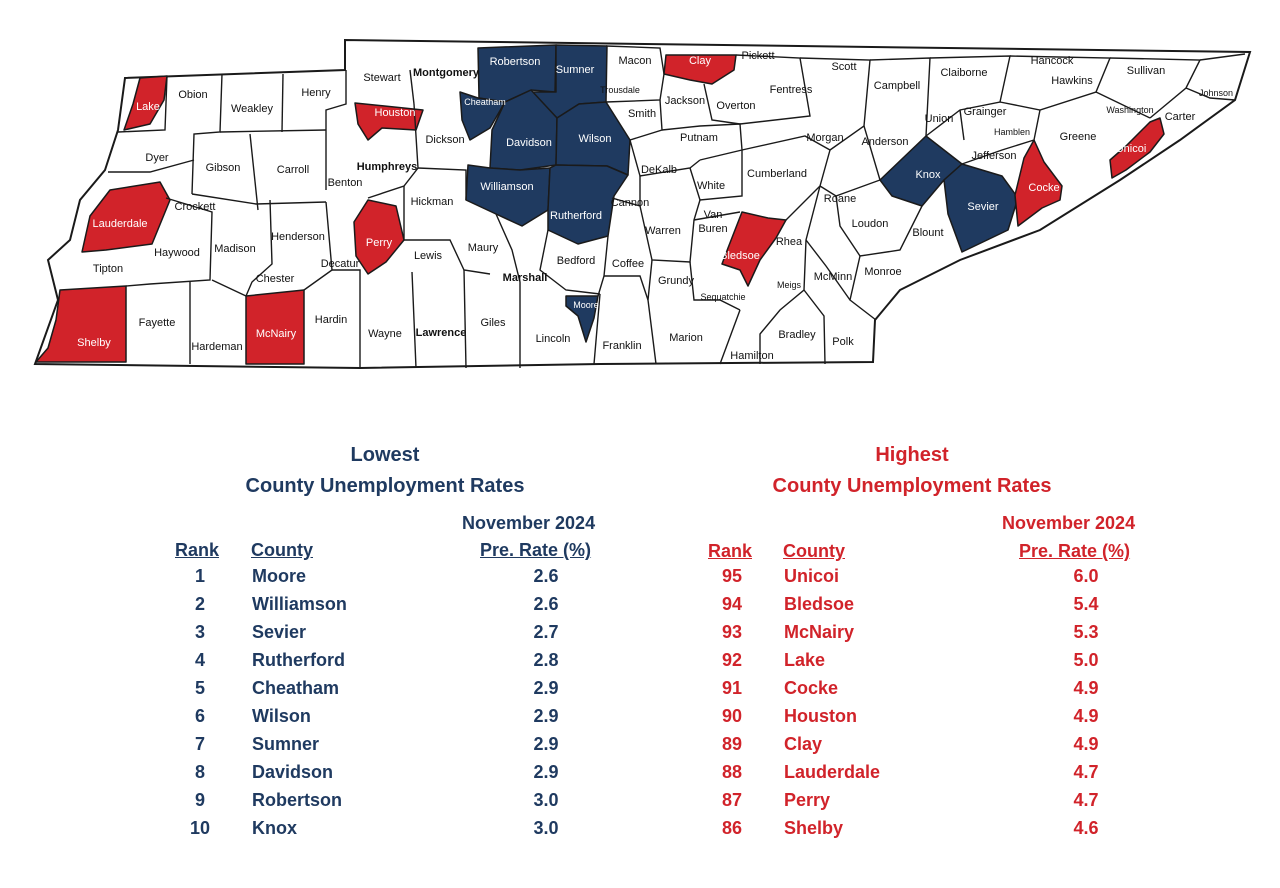 The height and width of the screenshot is (888, 1280). Describe the element at coordinates (840, 199) in the screenshot. I see `county-label-roane: Roane` at that location.